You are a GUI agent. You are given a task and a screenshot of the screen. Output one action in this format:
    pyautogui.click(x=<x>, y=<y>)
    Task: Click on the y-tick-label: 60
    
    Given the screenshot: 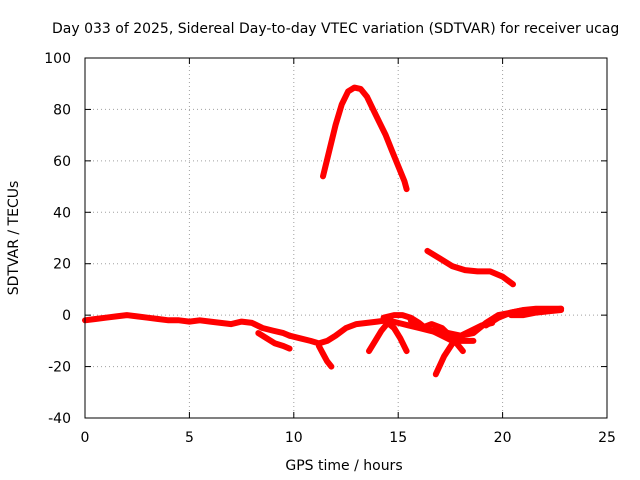 What is the action you would take?
    pyautogui.click(x=62, y=162)
    